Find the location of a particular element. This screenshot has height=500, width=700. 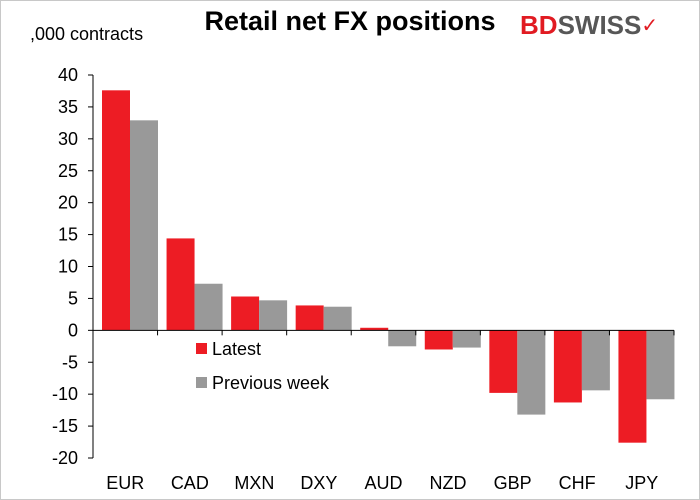

bar-previous-week-nzd is located at coordinates (466, 339).